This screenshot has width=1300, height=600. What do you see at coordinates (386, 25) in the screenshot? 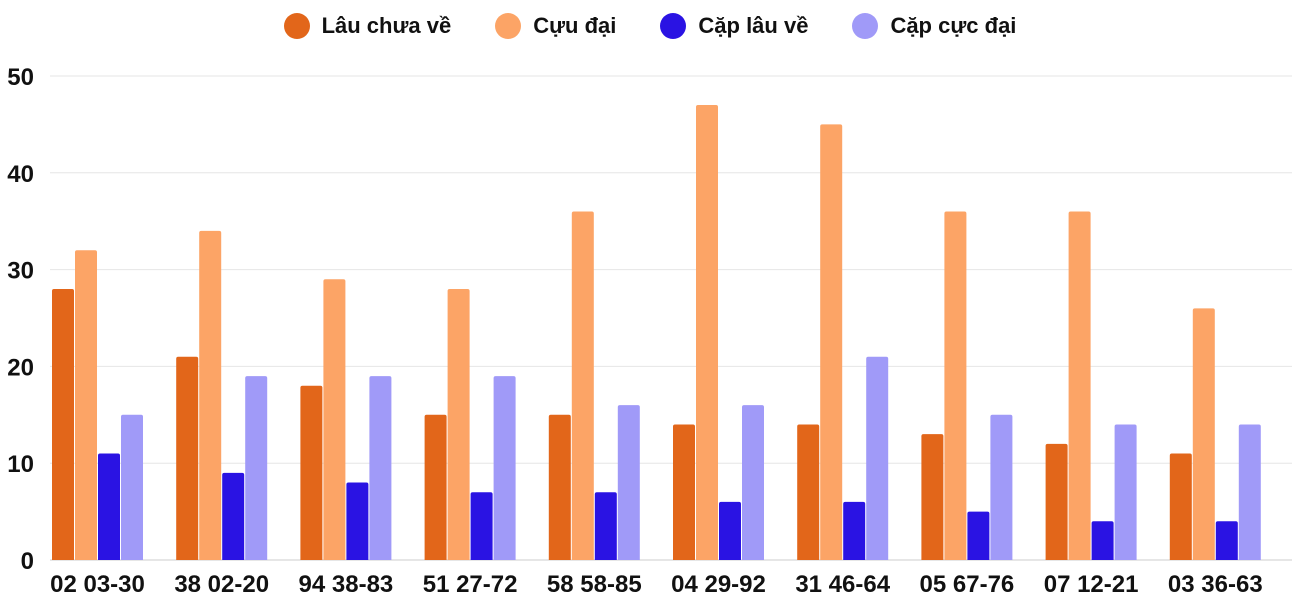
I see `legend-label: Lâu chưa về` at bounding box center [386, 25].